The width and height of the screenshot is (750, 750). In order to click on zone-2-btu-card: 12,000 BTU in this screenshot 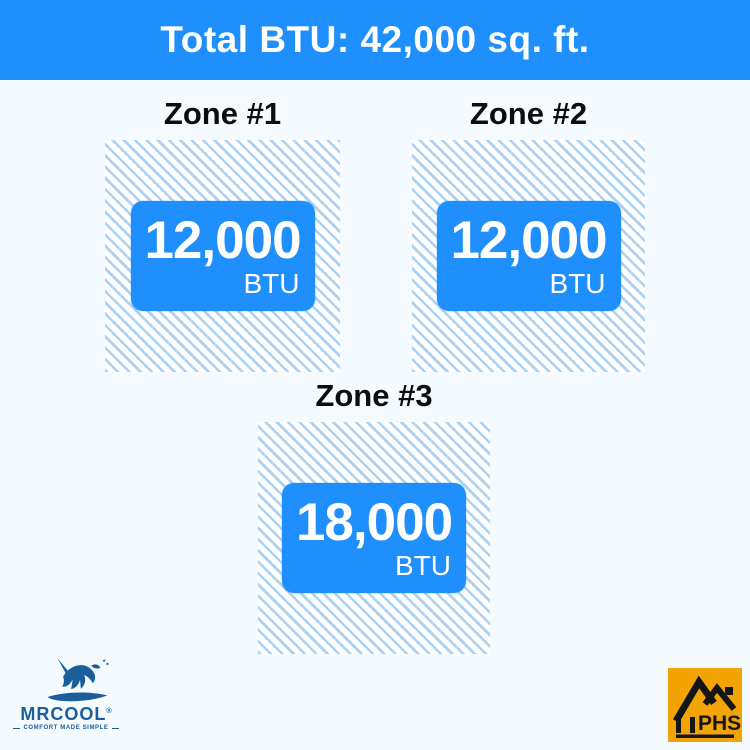, I will do `click(528, 256)`.